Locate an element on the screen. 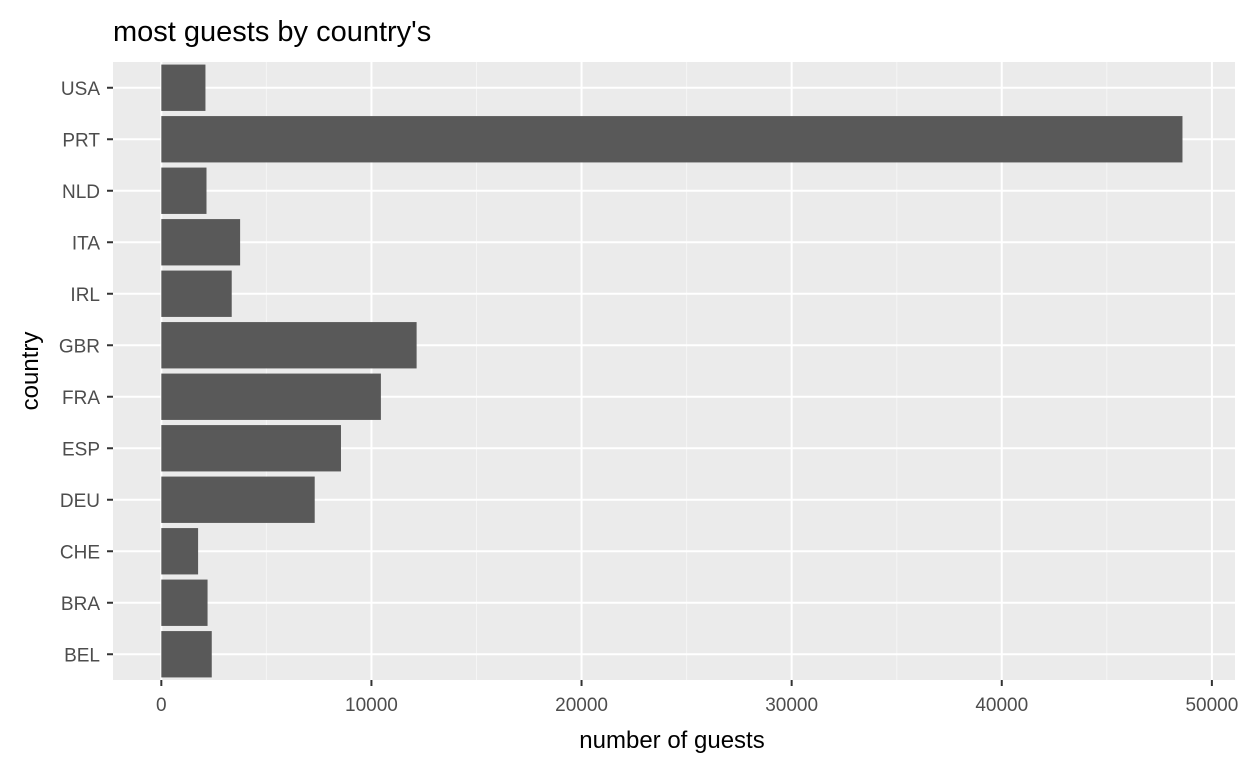  y-tick-label: BRA is located at coordinates (80, 604).